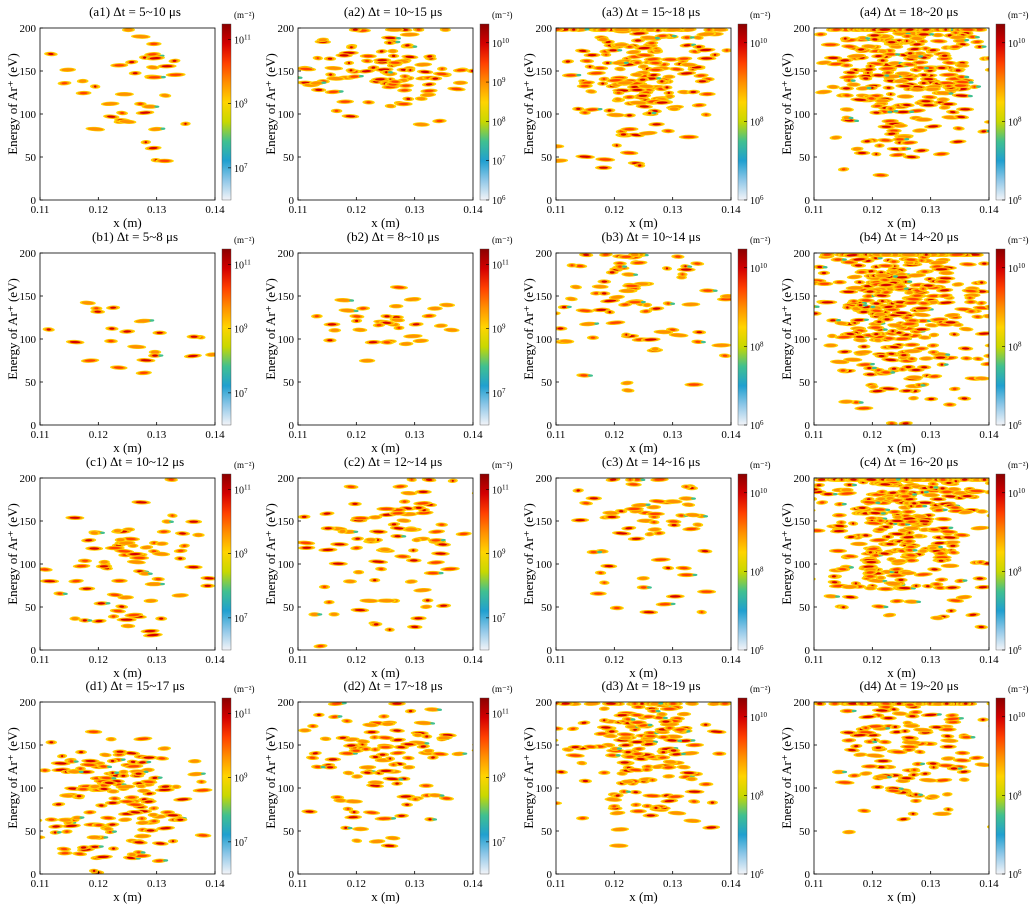 This screenshot has width=1032, height=905. I want to click on panel-title: (d4) Δt = 19~20 μs, so click(909, 685).